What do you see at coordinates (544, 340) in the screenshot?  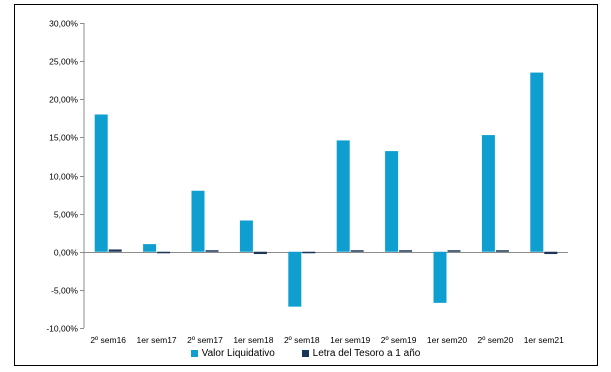 I see `x-category-label: 1er sem21` at bounding box center [544, 340].